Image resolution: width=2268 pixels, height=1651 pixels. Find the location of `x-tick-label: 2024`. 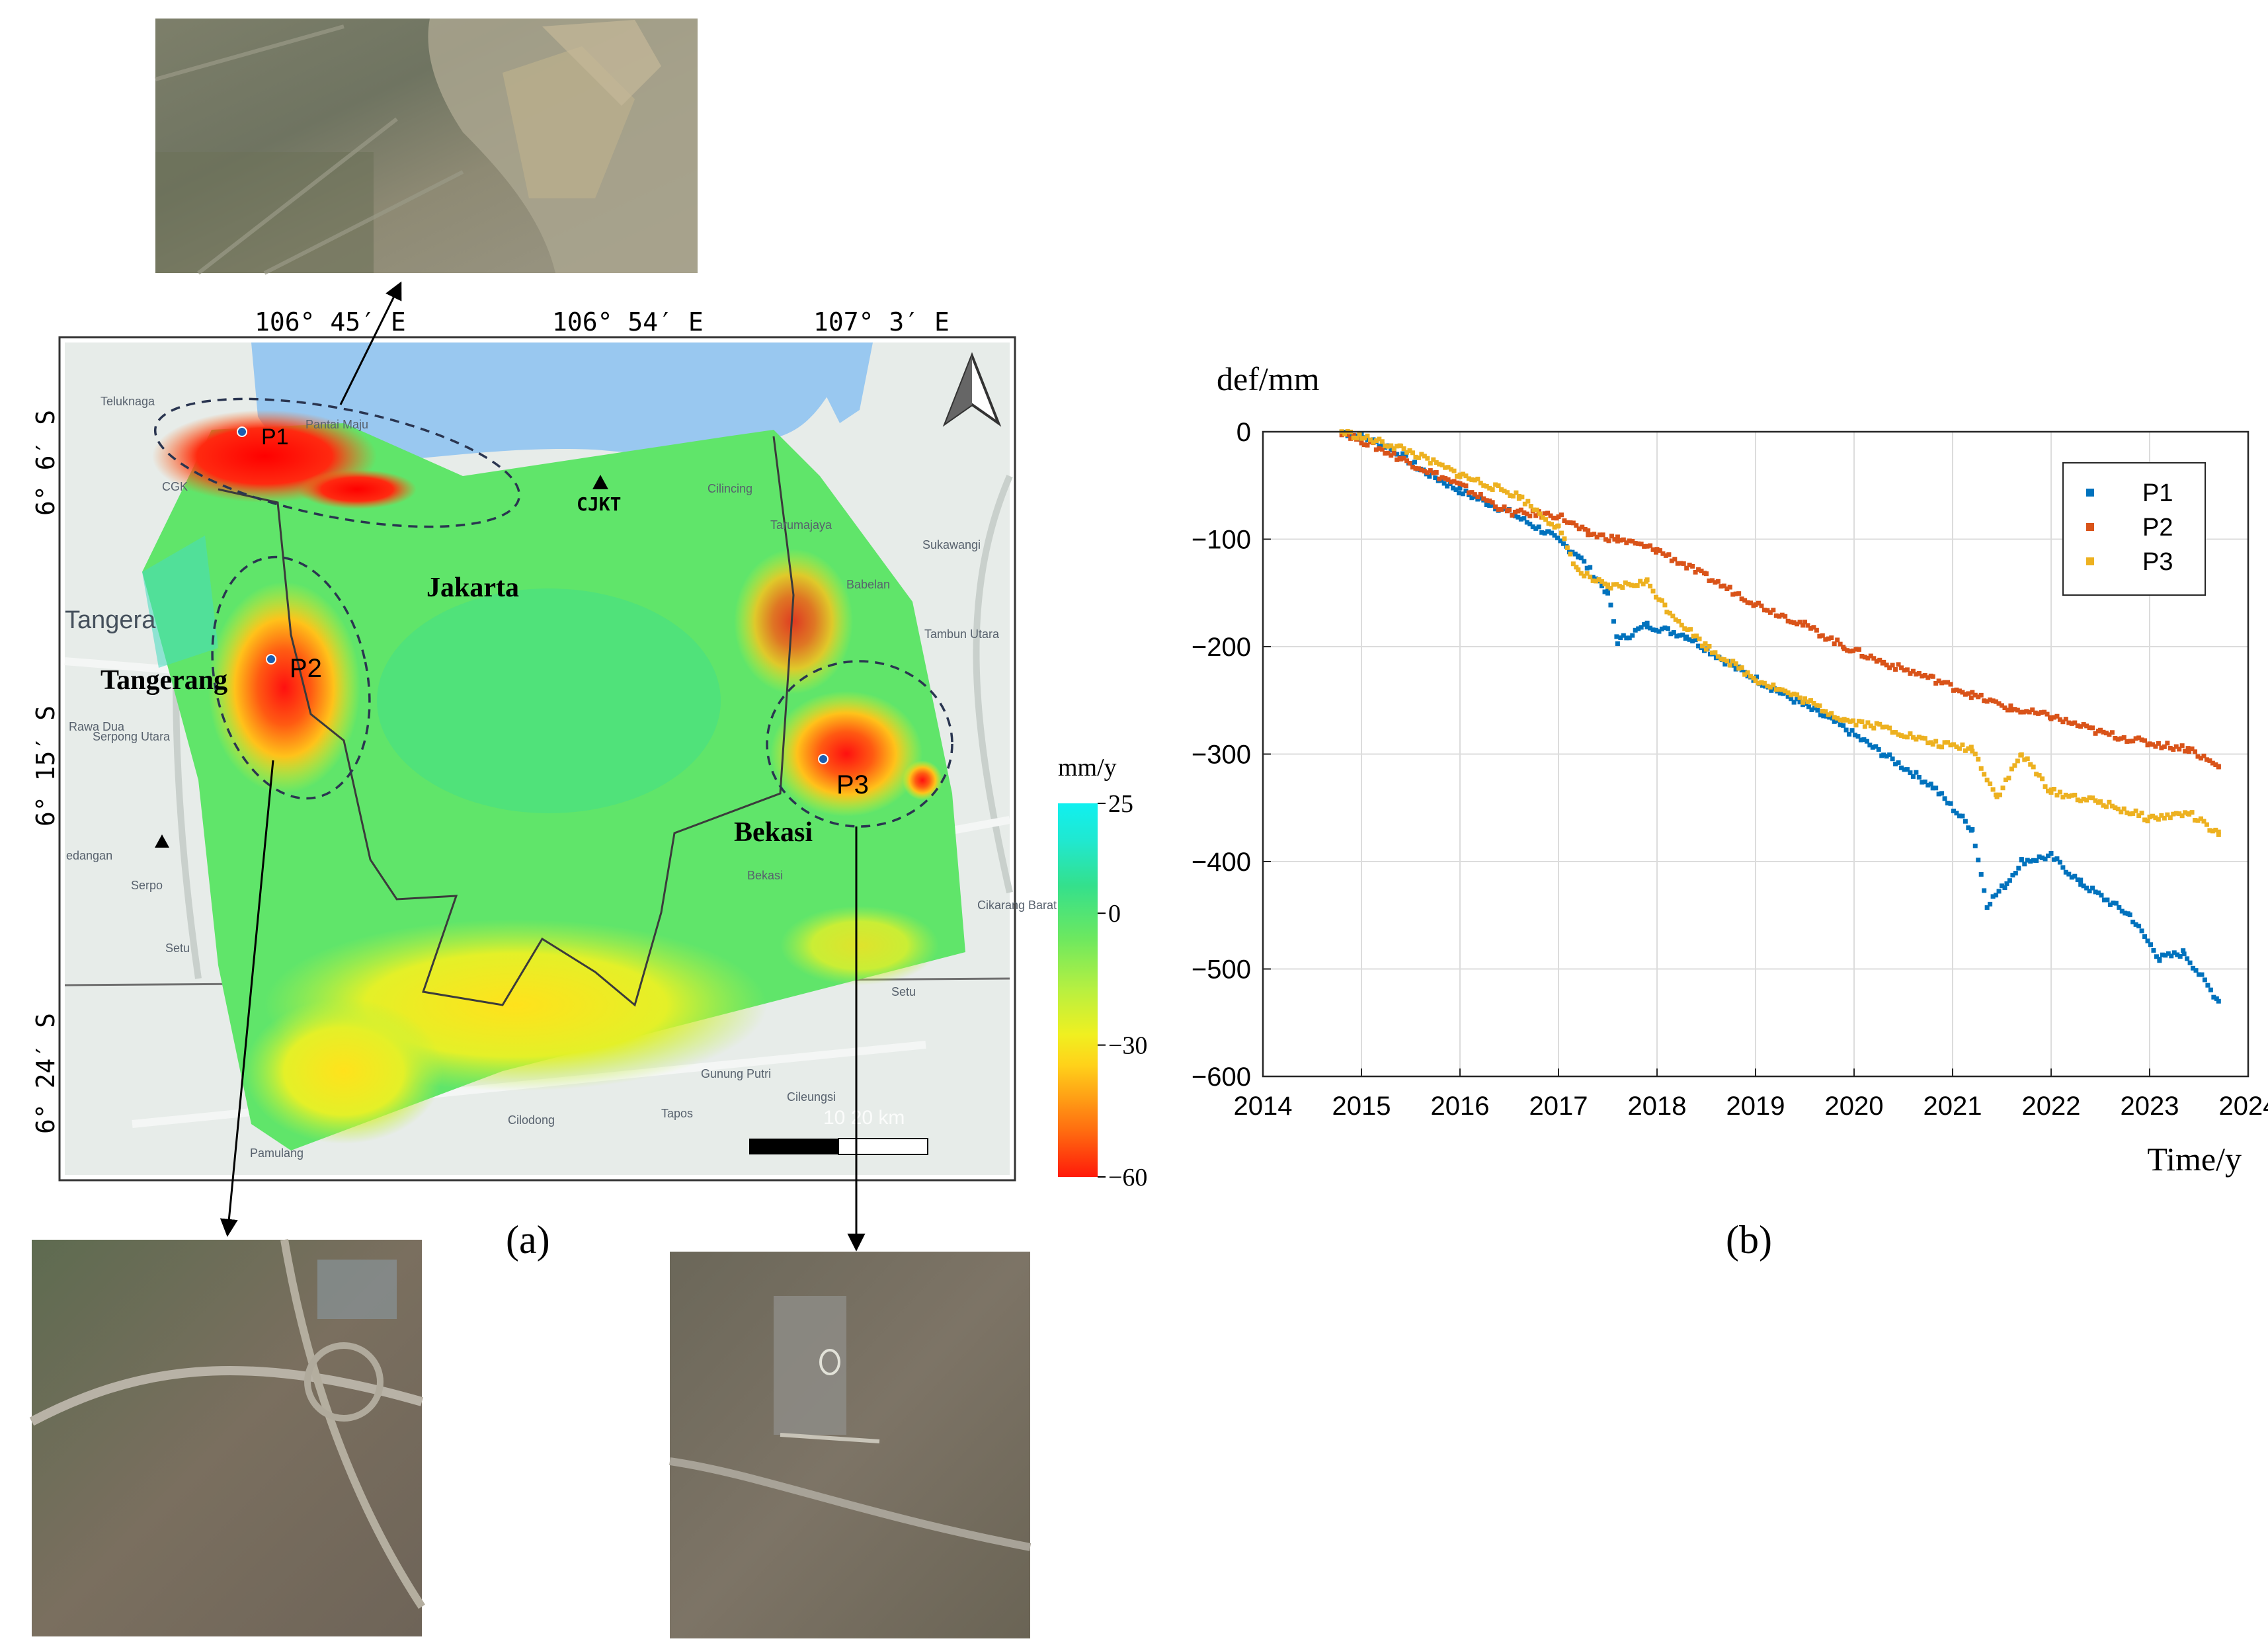

x-tick-label: 2024 is located at coordinates (2244, 1106).